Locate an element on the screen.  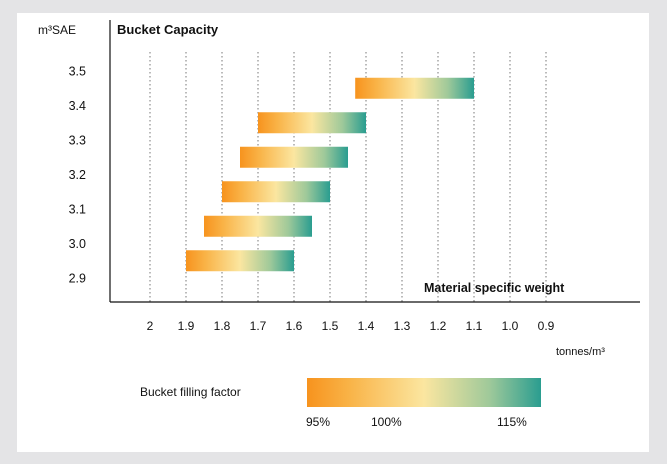
y-tick-label: 3.1 is located at coordinates (77, 210).